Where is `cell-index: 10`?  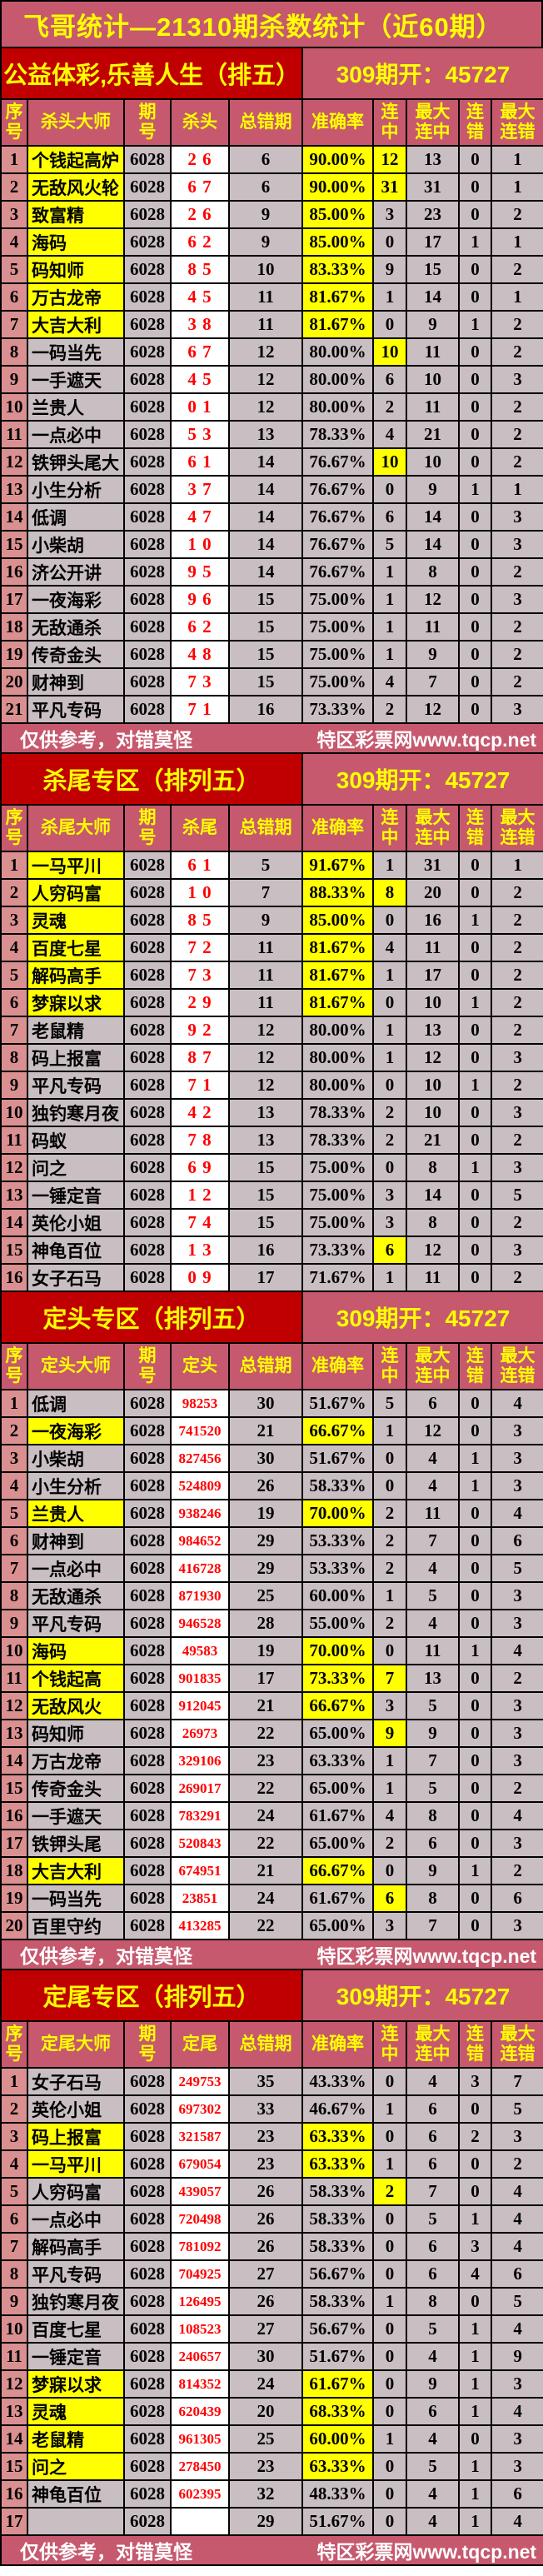
cell-index: 10 is located at coordinates (14, 1650).